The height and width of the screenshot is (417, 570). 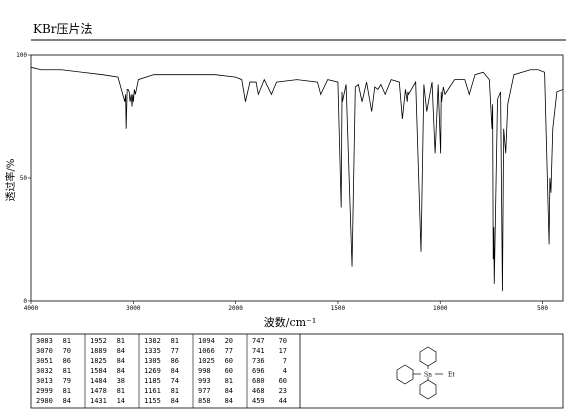 I want to click on peak-wavenumber: 1025, so click(x=206, y=361).